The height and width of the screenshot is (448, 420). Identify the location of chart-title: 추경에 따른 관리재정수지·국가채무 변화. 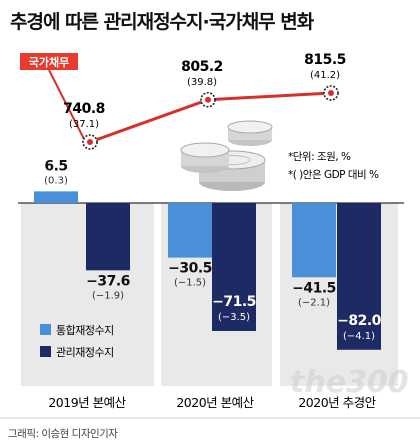
(162, 22).